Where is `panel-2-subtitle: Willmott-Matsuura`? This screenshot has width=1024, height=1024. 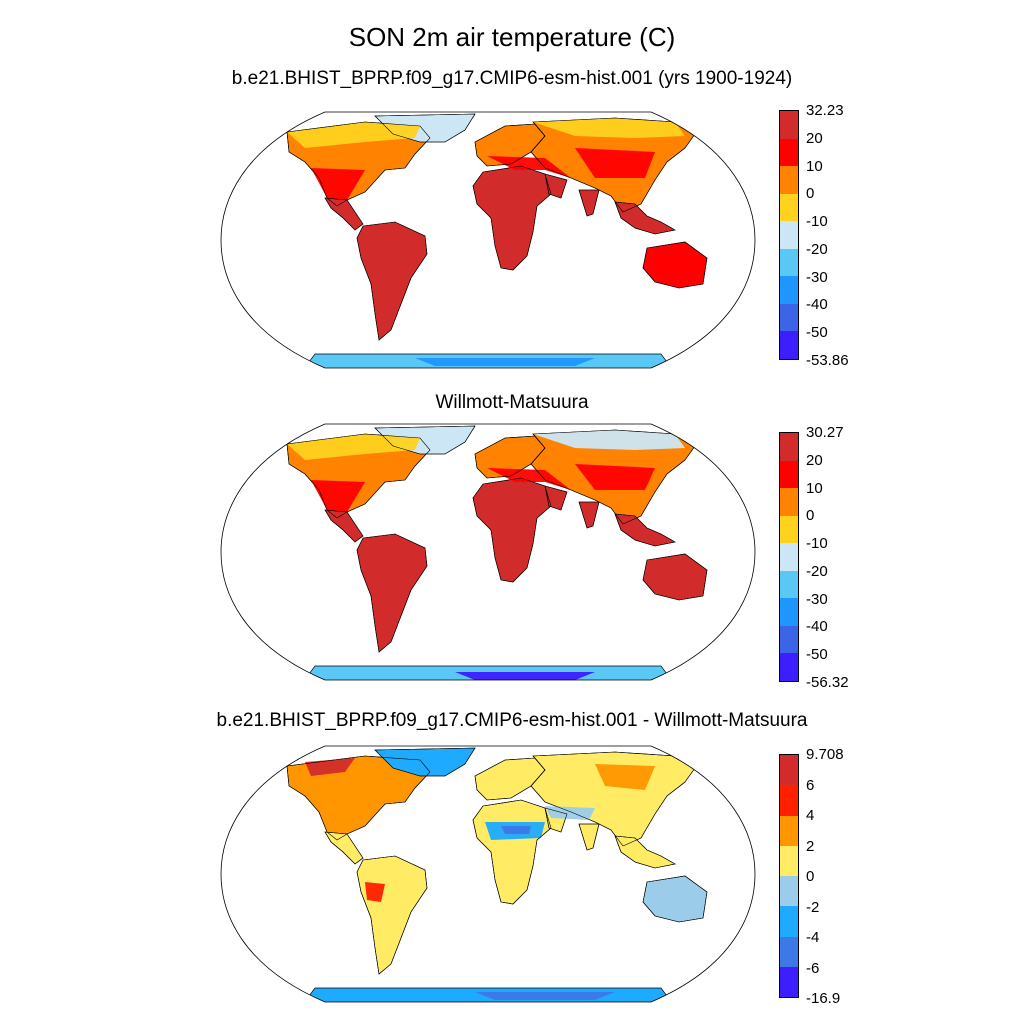 panel-2-subtitle: Willmott-Matsuura is located at coordinates (512, 402).